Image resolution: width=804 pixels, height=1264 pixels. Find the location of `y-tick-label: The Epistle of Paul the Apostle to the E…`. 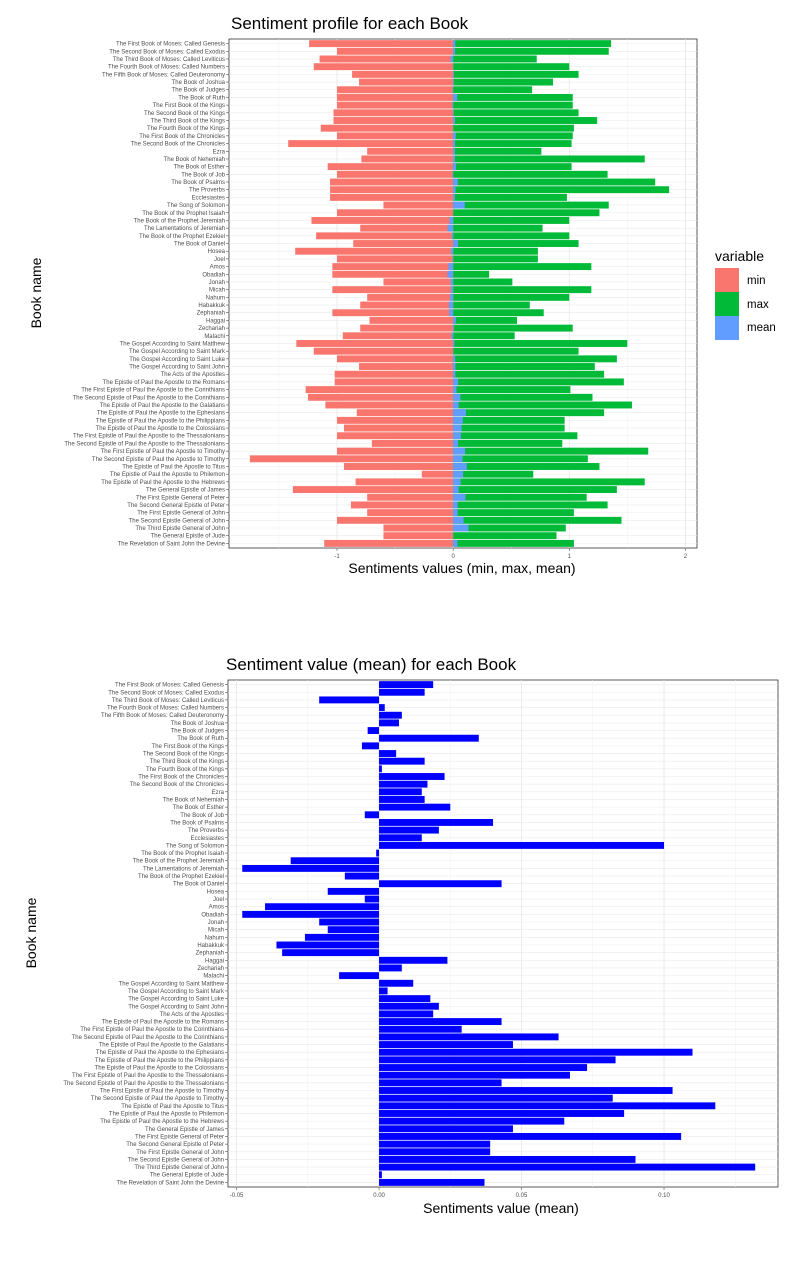

y-tick-label: The Epistle of Paul the Apostle to the E… is located at coordinates (161, 414).